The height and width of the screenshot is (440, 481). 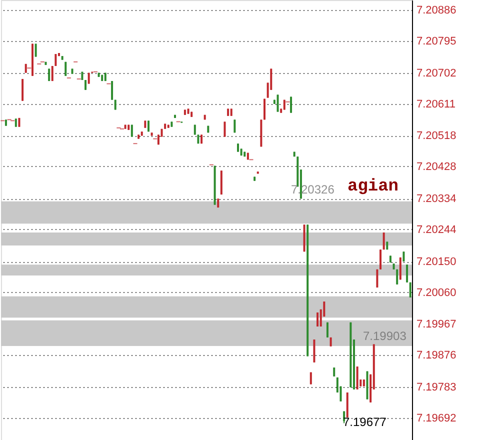 What do you see at coordinates (373, 187) in the screenshot?
I see `annotation: agian` at bounding box center [373, 187].